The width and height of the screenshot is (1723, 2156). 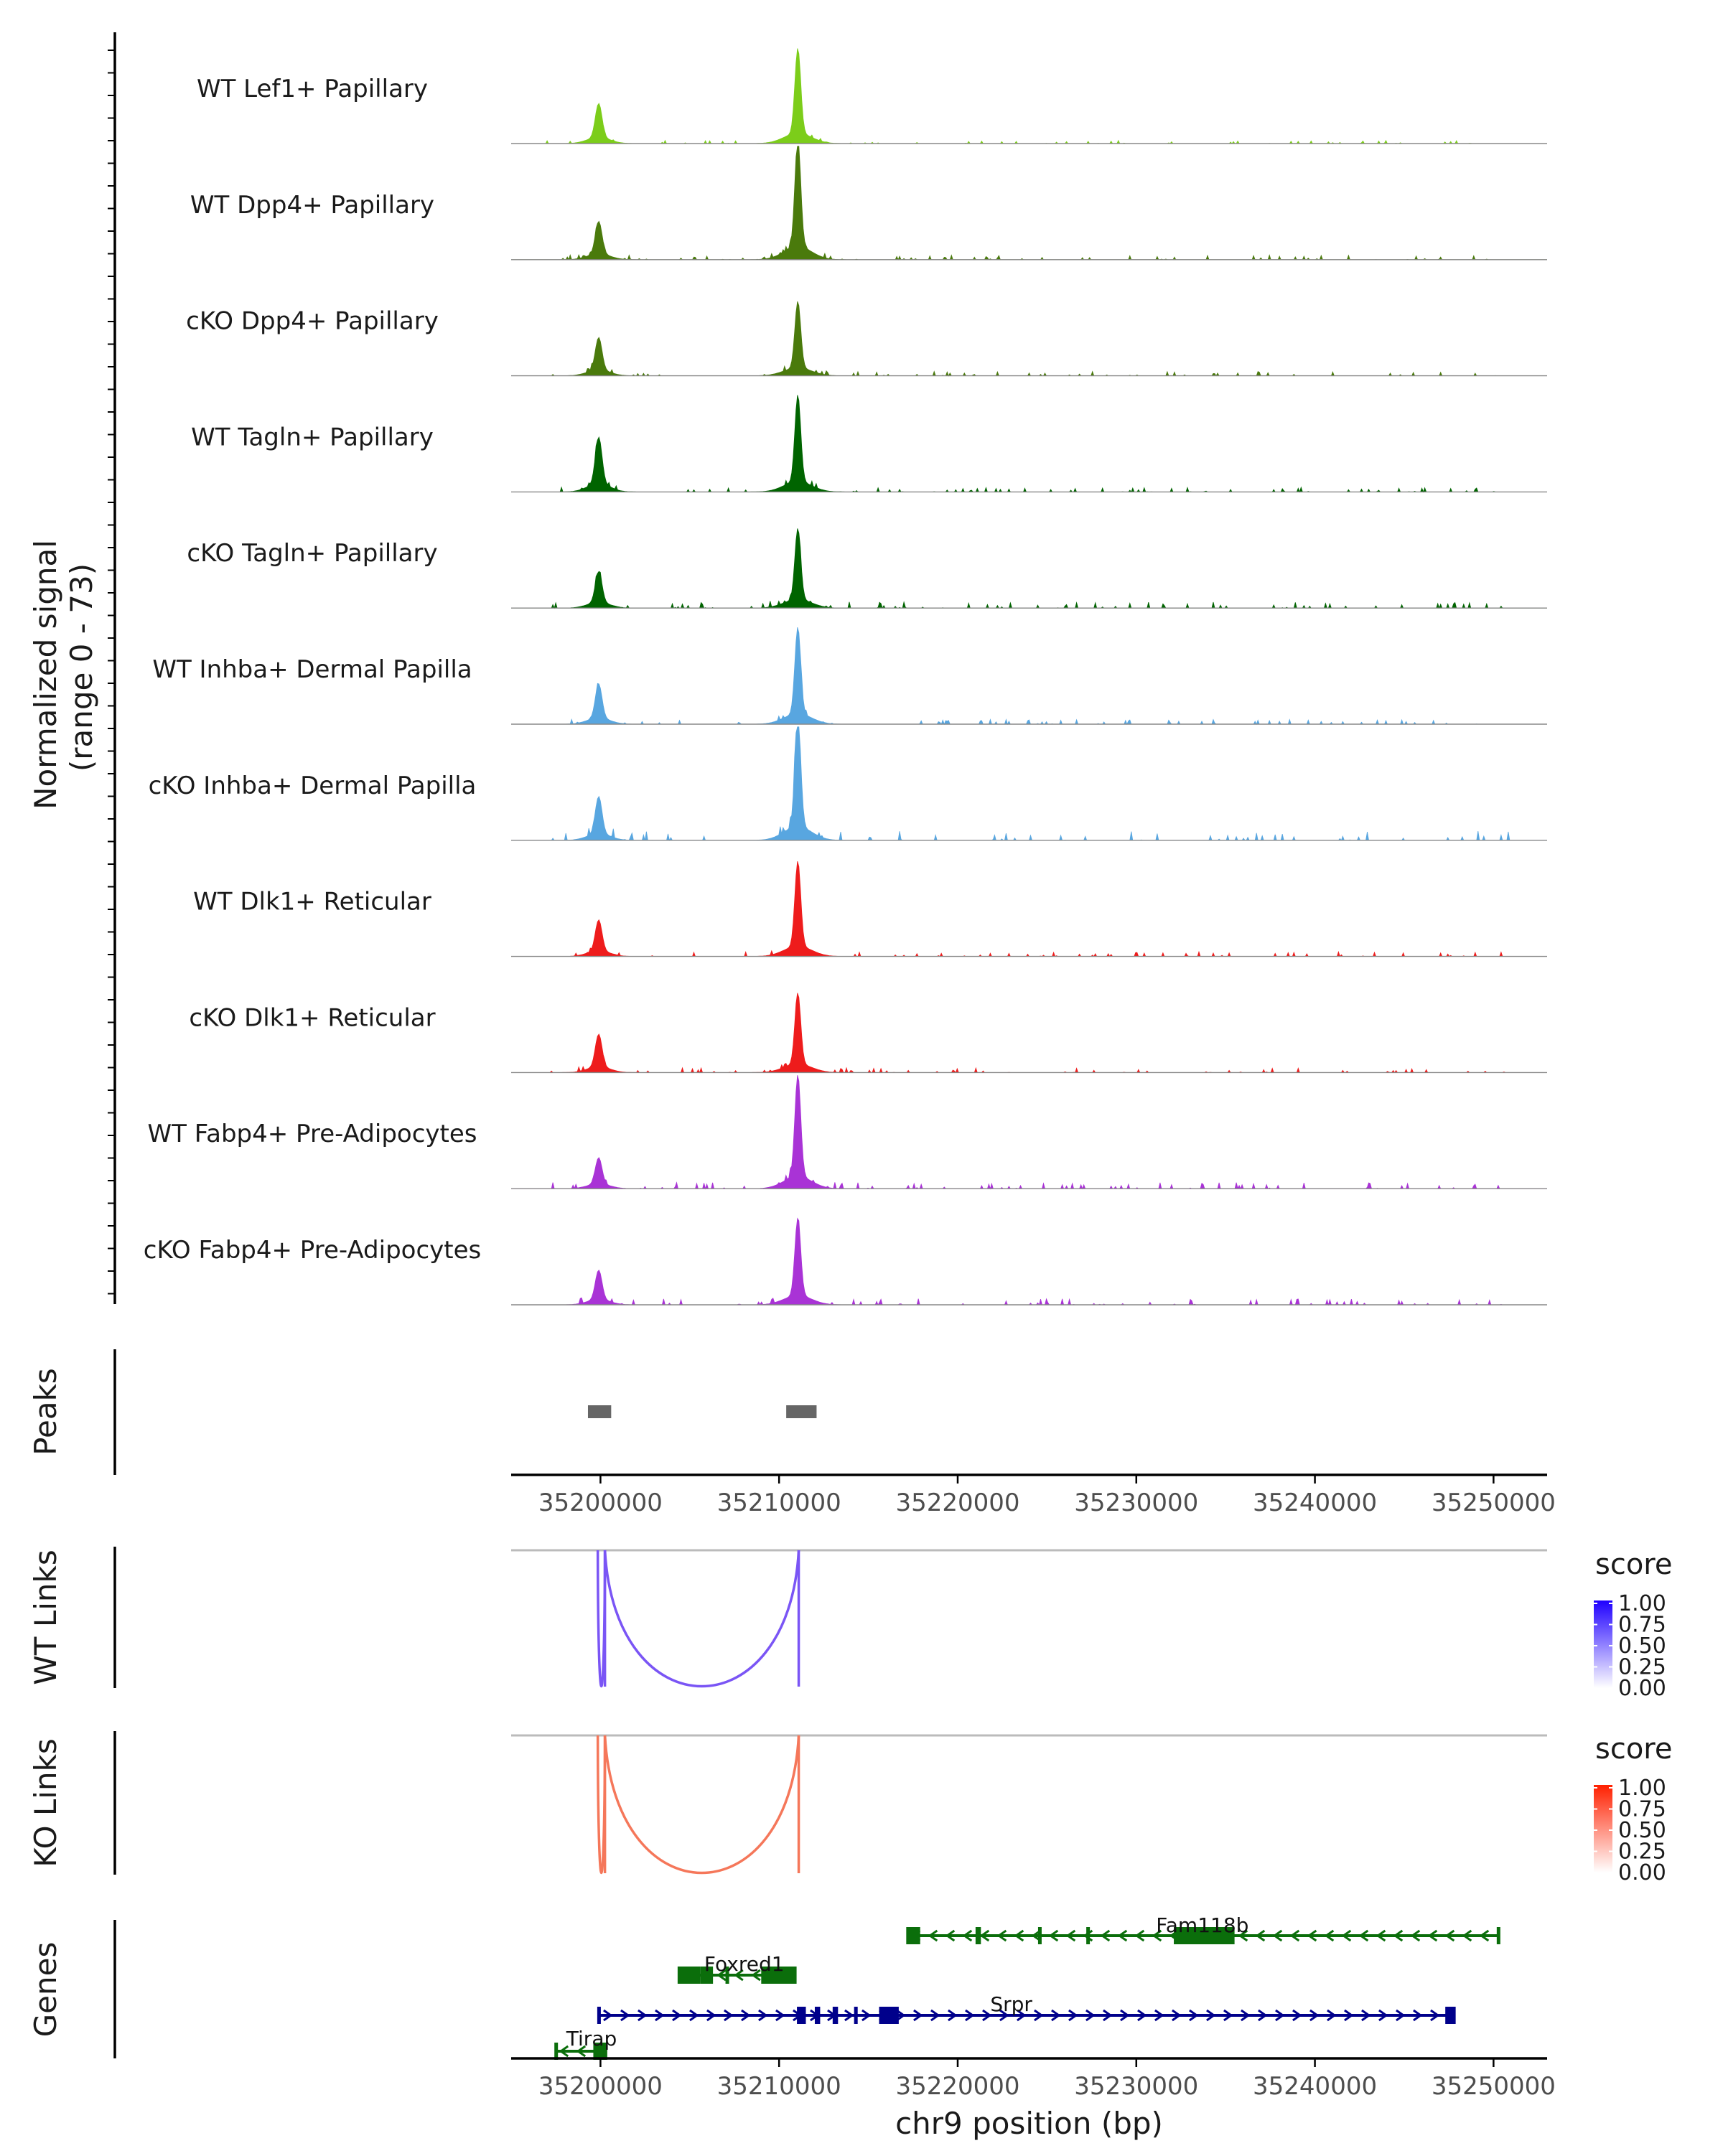 I want to click on coverage-track: cKO Dpp4+ Papillary, so click(x=866, y=339).